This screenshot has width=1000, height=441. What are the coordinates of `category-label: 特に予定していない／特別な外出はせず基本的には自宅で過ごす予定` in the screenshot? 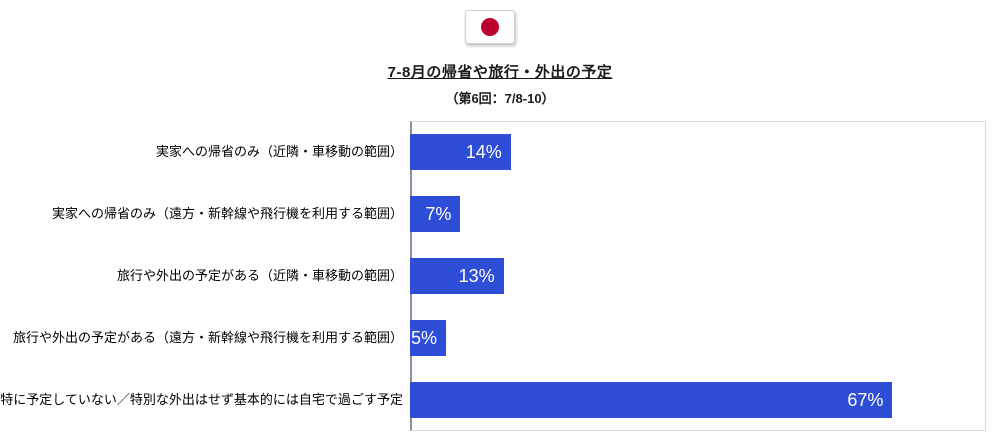 It's located at (201, 399).